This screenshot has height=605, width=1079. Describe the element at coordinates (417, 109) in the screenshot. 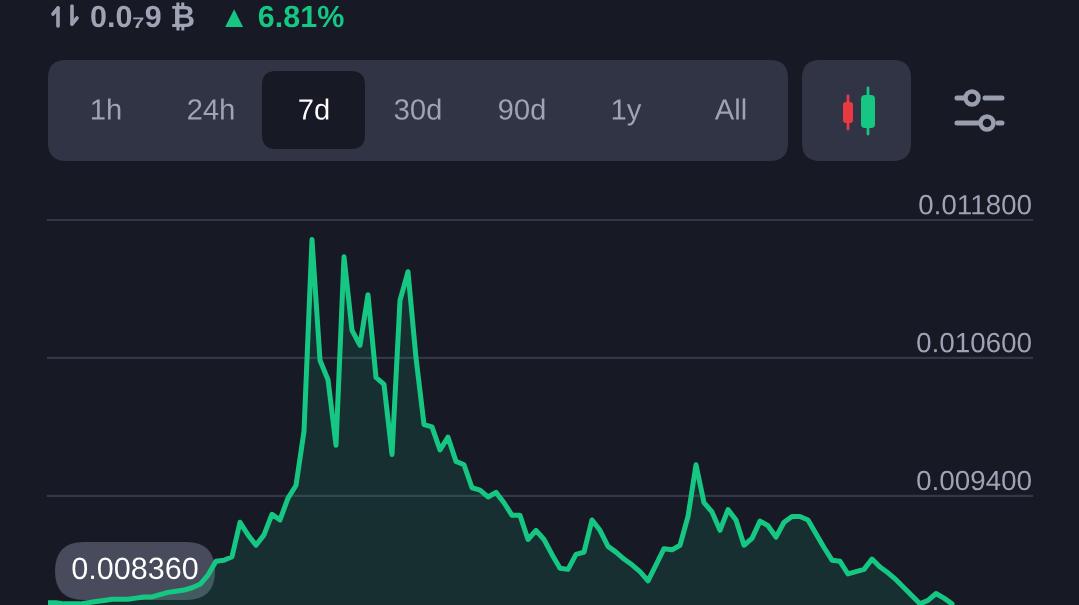

I see `text: 30d` at that location.